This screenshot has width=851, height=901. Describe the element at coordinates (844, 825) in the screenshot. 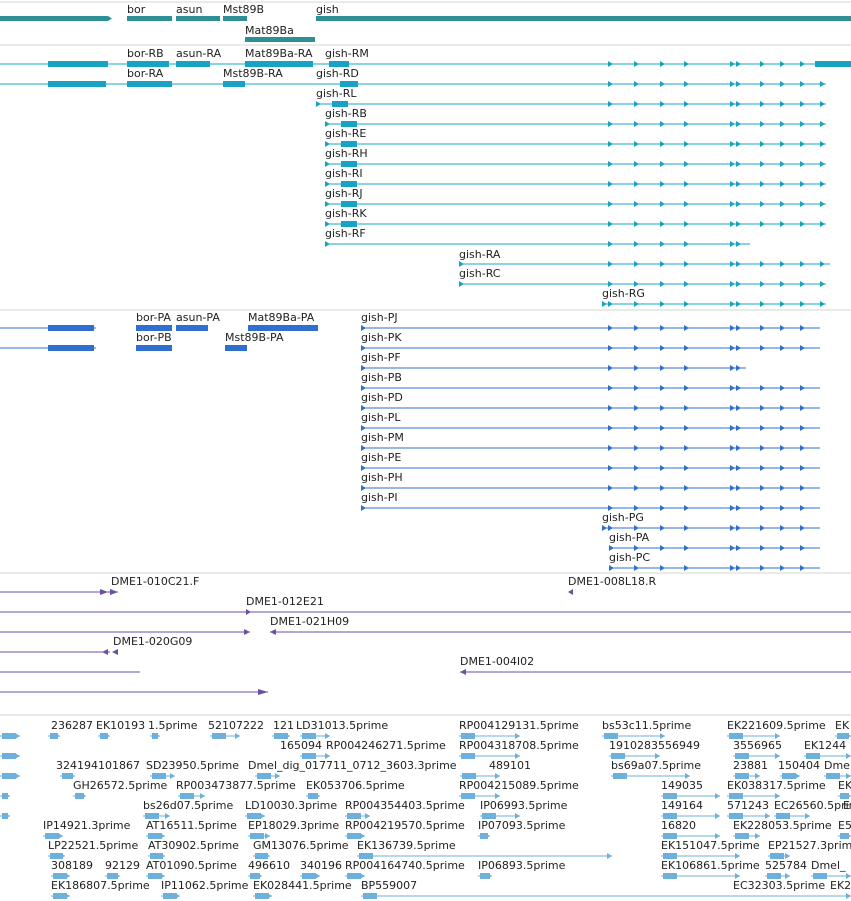

I see `est-label: E53` at that location.